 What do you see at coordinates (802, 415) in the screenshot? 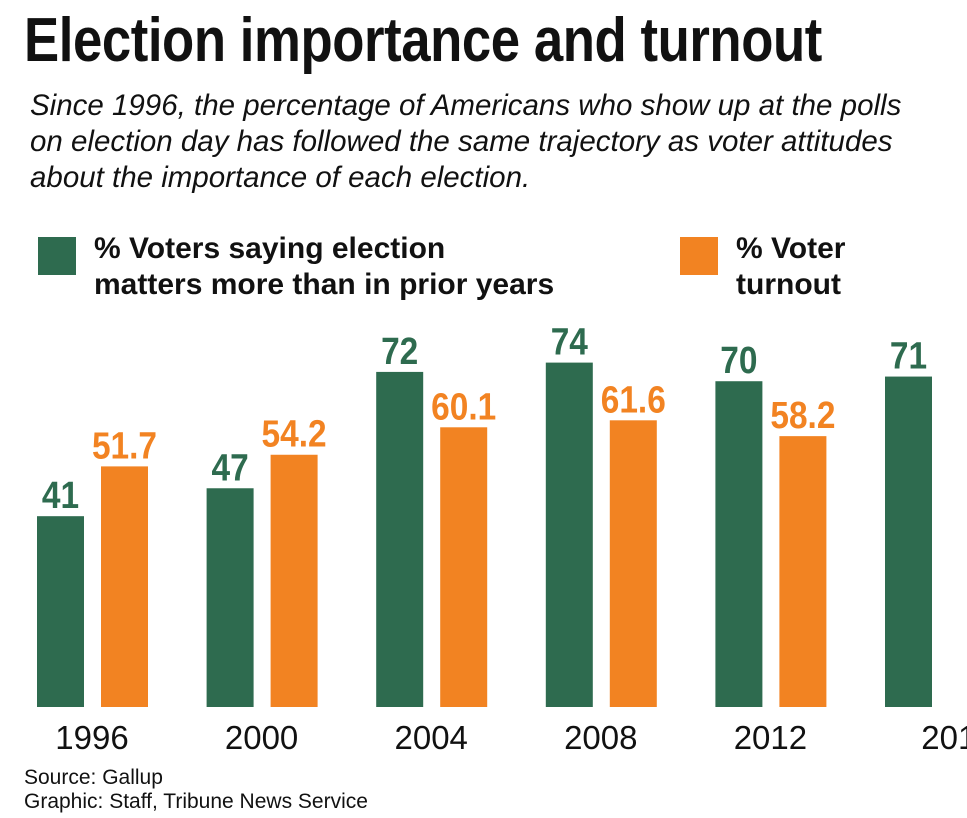
I see `data-label-turnout-2012: 58.2` at bounding box center [802, 415].